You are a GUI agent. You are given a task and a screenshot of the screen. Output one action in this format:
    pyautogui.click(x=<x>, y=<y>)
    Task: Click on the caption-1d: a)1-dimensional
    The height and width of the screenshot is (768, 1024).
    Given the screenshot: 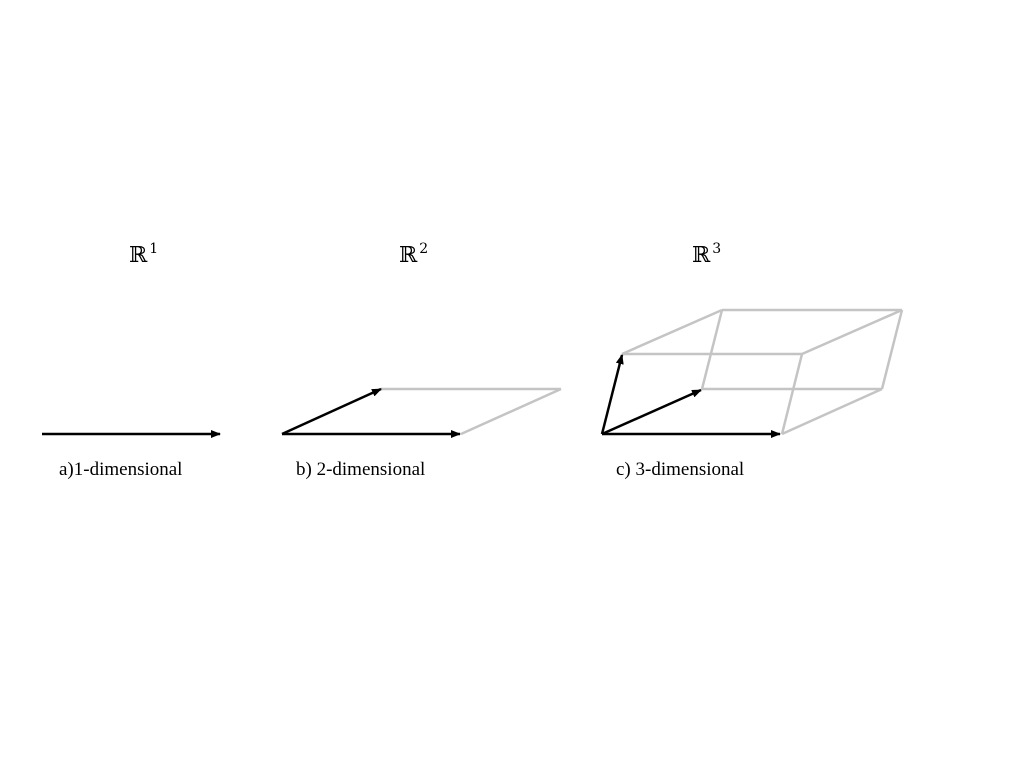 What is the action you would take?
    pyautogui.click(x=120, y=469)
    